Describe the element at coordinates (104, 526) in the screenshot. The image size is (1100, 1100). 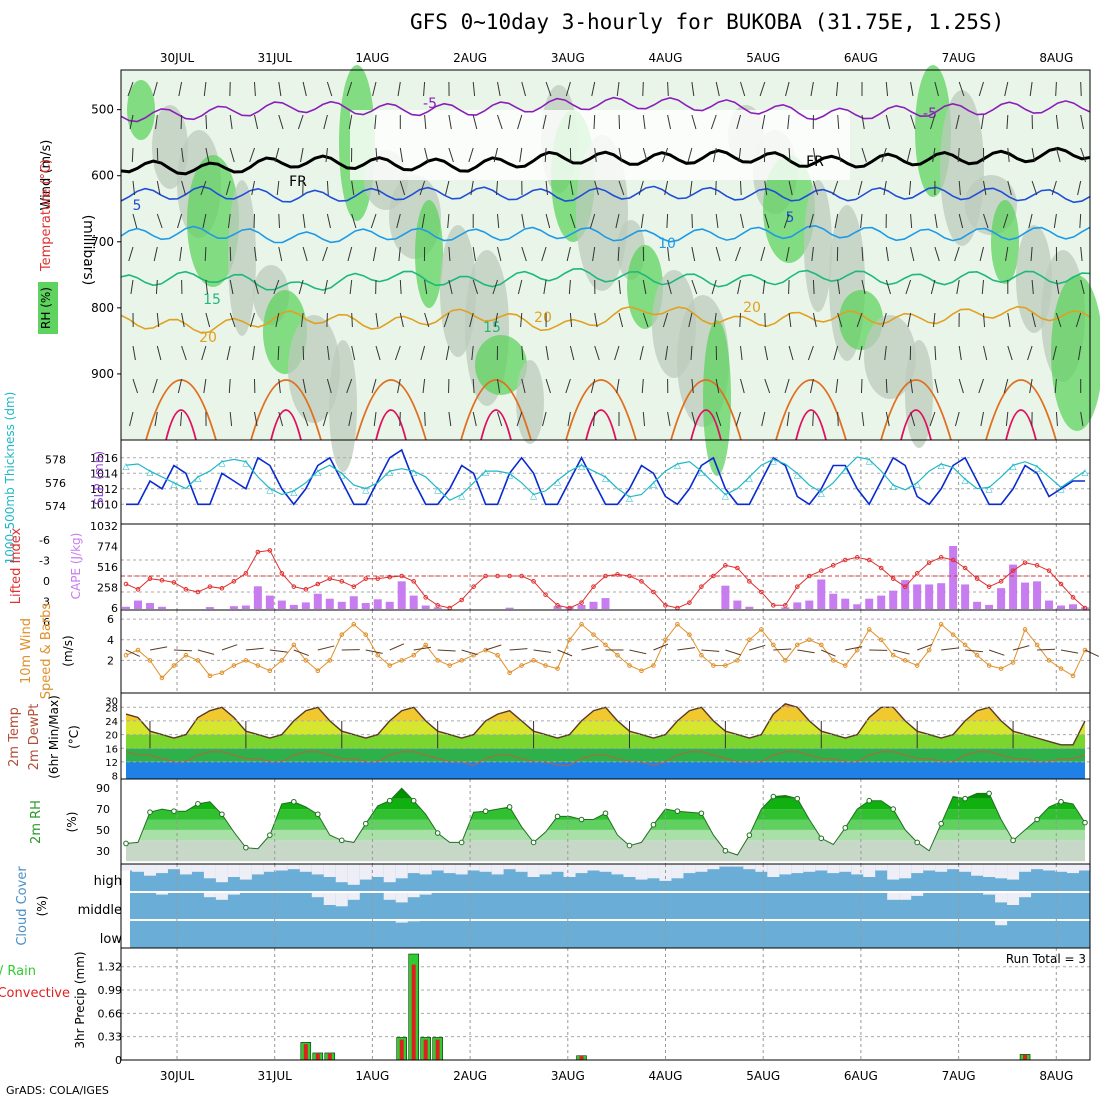
I see `cape-tick-label: 1032` at that location.